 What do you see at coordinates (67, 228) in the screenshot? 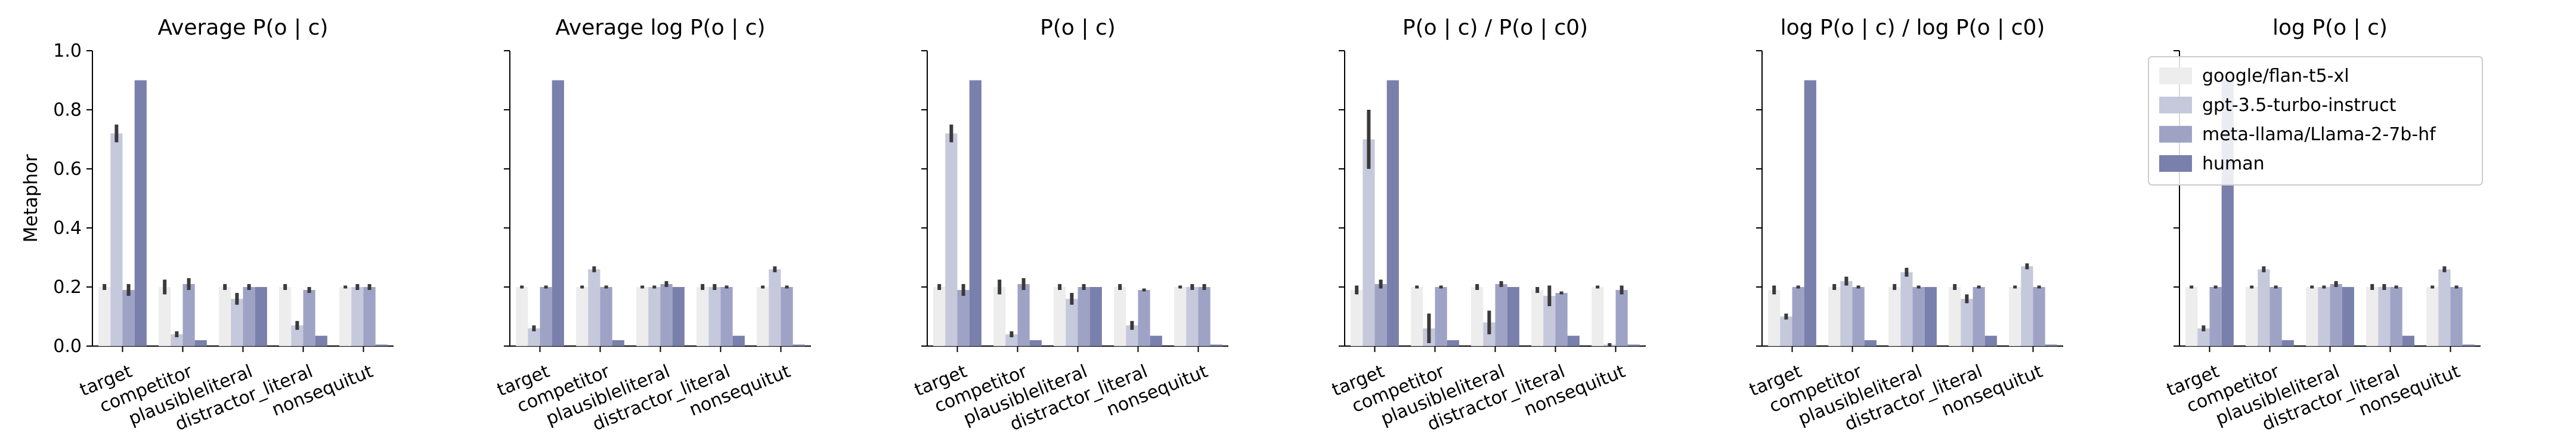
I see `y-tick-label: 0.4` at bounding box center [67, 228].